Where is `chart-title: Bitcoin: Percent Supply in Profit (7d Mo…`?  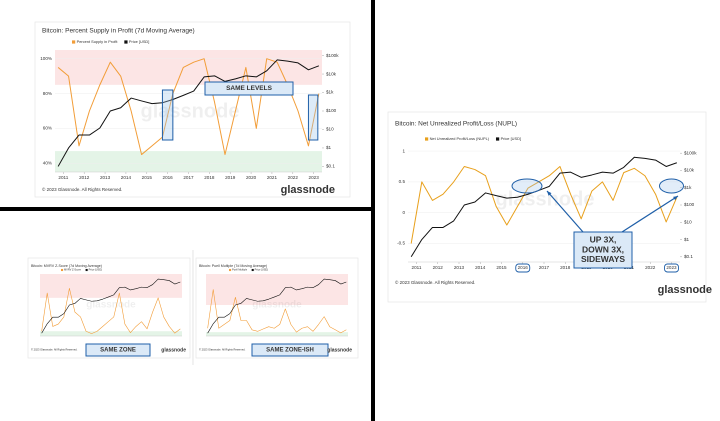
chart-title: Bitcoin: Percent Supply in Profit (7d Mo… is located at coordinates (118, 31).